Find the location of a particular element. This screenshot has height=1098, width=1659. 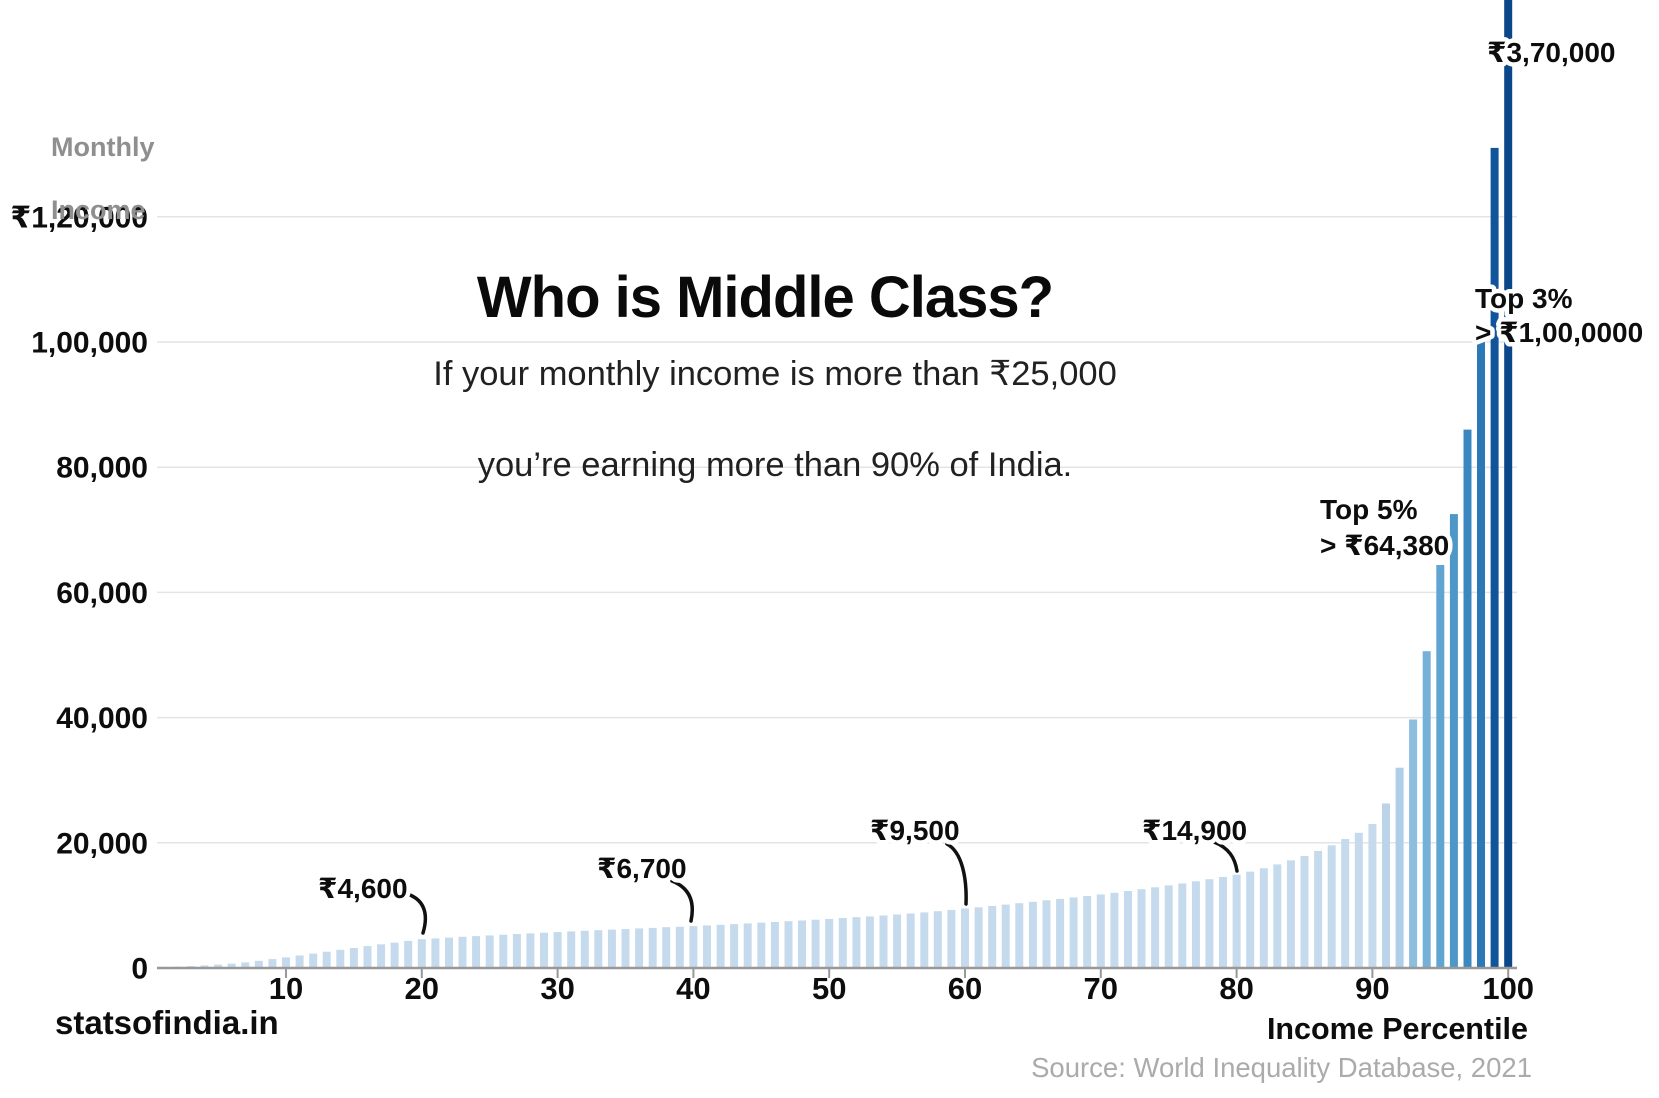

x-tick-label-100: 100 is located at coordinates (1508, 988).